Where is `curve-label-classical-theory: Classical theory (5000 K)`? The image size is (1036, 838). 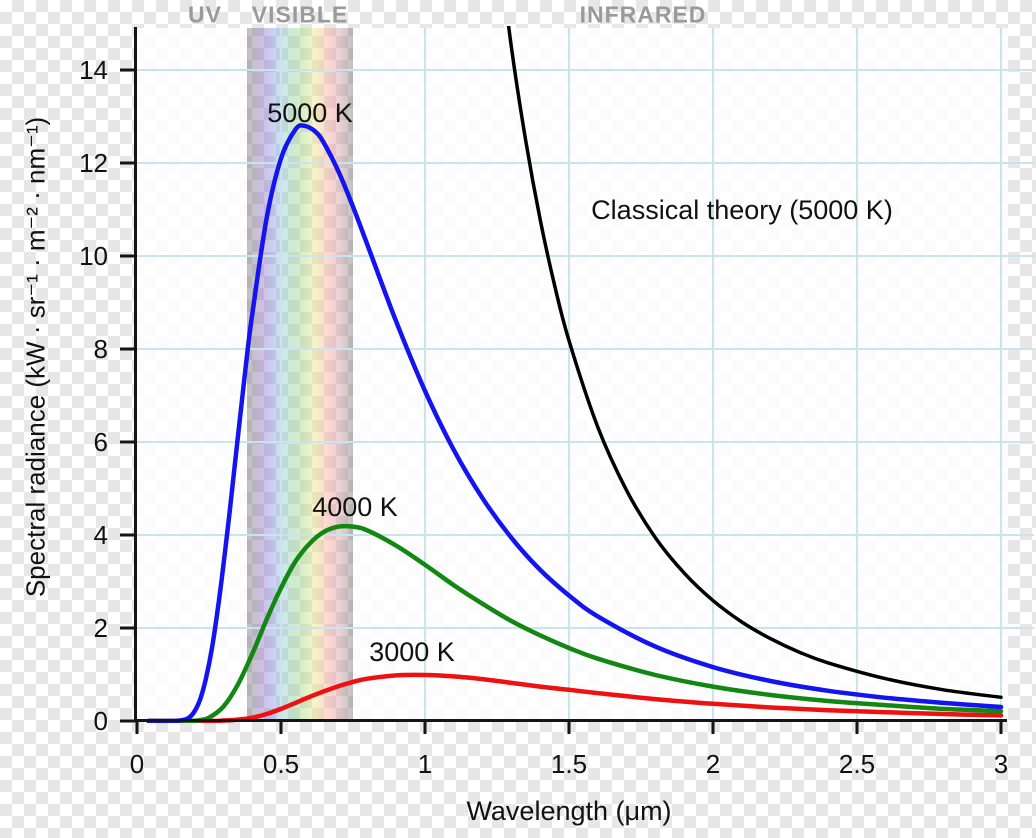
curve-label-classical-theory: Classical theory (5000 K) is located at coordinates (742, 210).